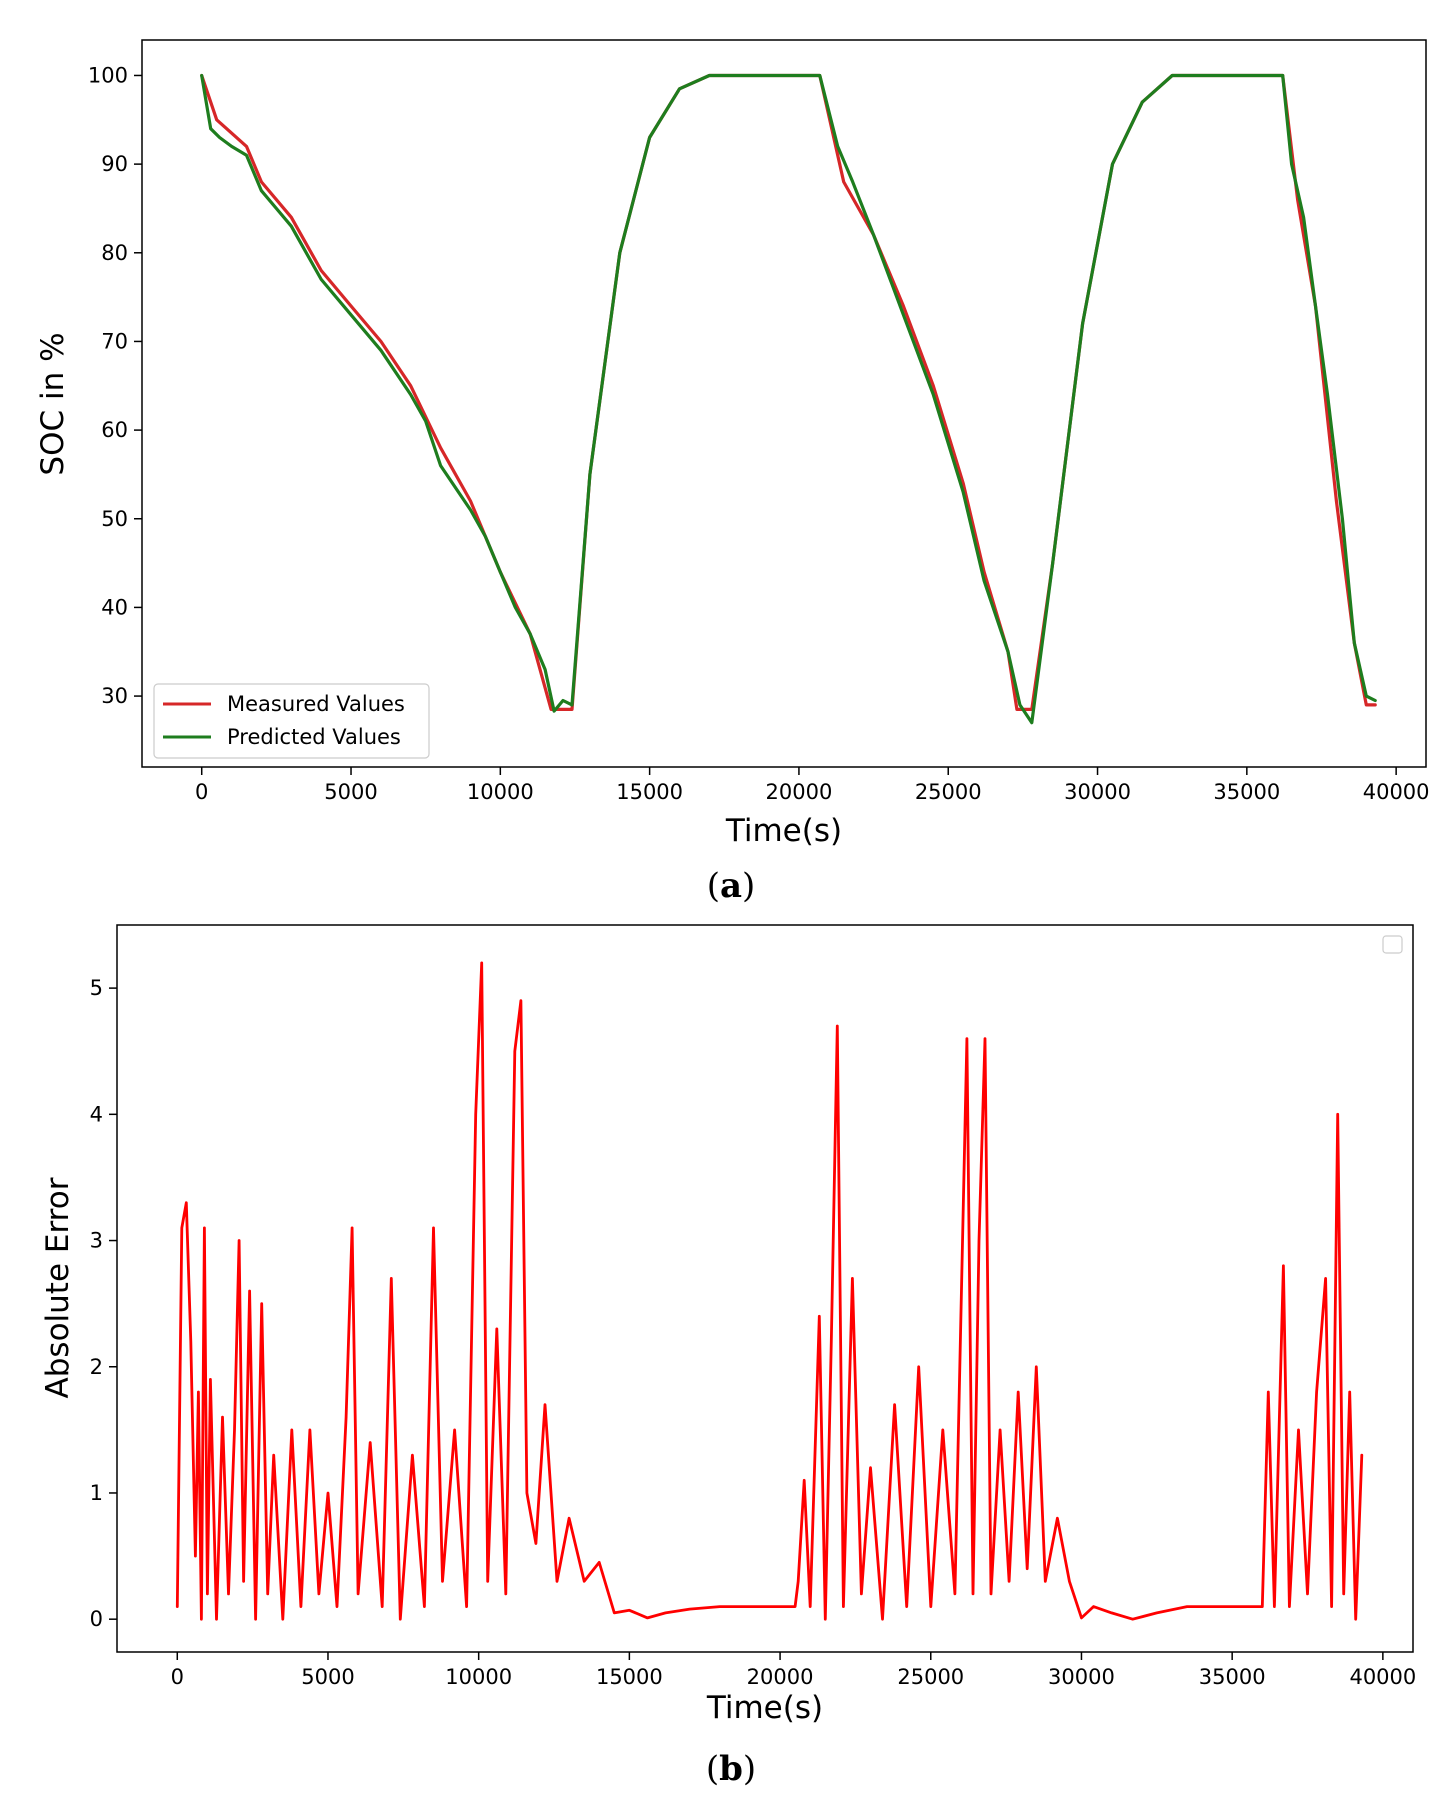 Image resolution: width=1432 pixels, height=1800 pixels. What do you see at coordinates (108, 75) in the screenshot?
I see `y-tick-label: 100` at bounding box center [108, 75].